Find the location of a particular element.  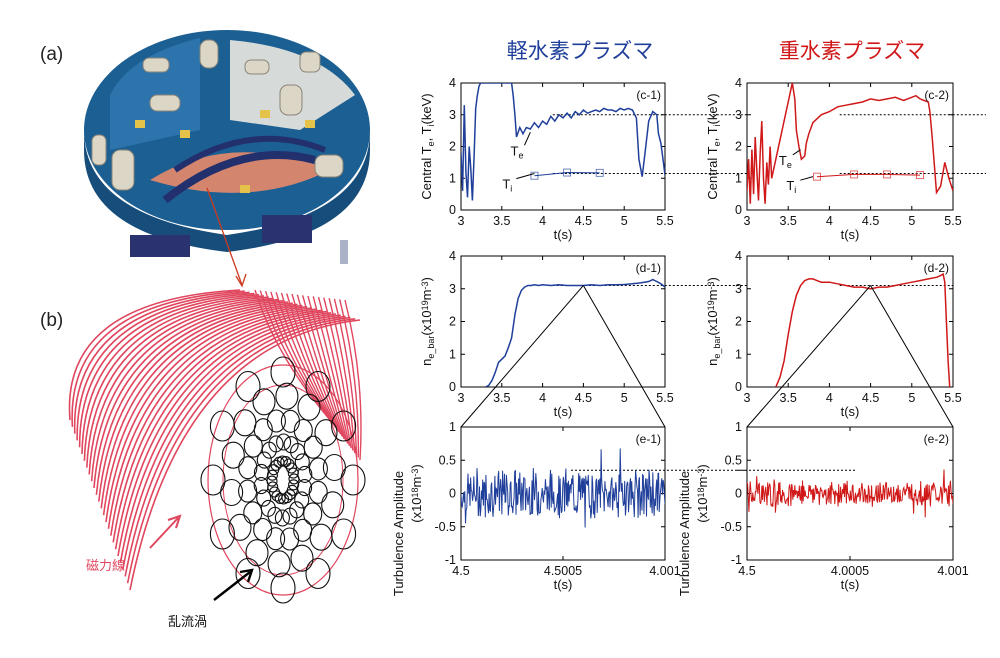

panel-label: (d-1) is located at coordinates (648, 268).